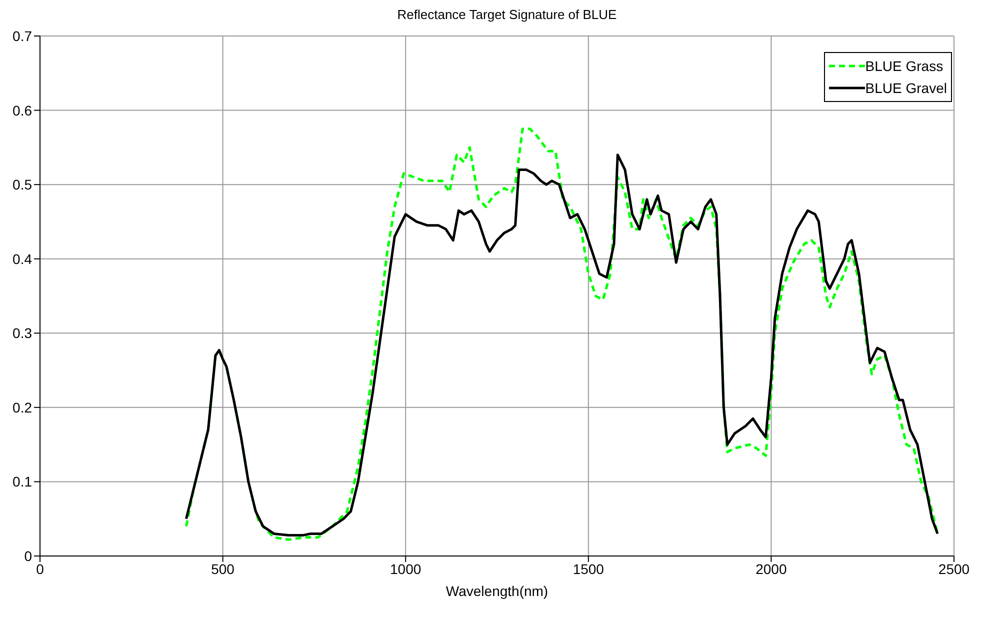 This screenshot has width=984, height=638. Describe the element at coordinates (507, 14) in the screenshot. I see `chart-title: Reflectance Target Signature of BLUE` at that location.